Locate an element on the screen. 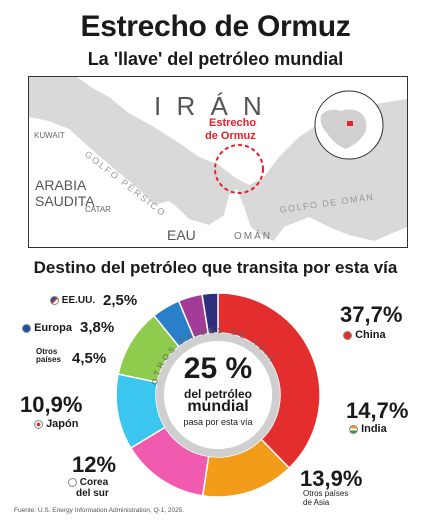 The width and height of the screenshot is (431, 521). label-china-text: China is located at coordinates (370, 335).